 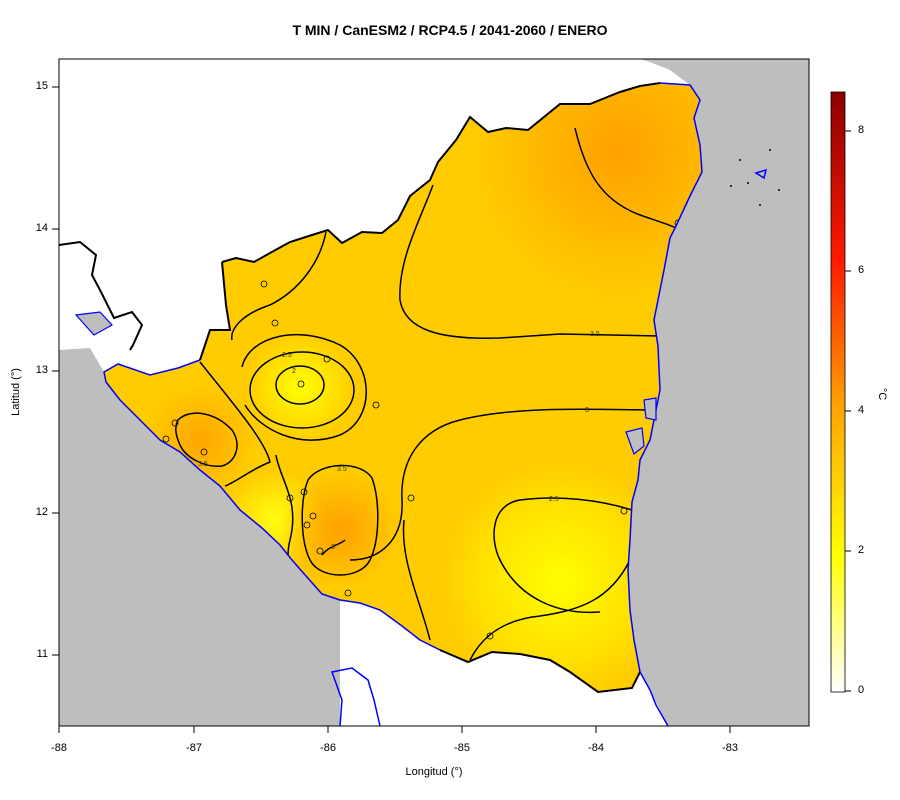 What do you see at coordinates (434, 772) in the screenshot?
I see `x-axis-label: Longitud (°)` at bounding box center [434, 772].